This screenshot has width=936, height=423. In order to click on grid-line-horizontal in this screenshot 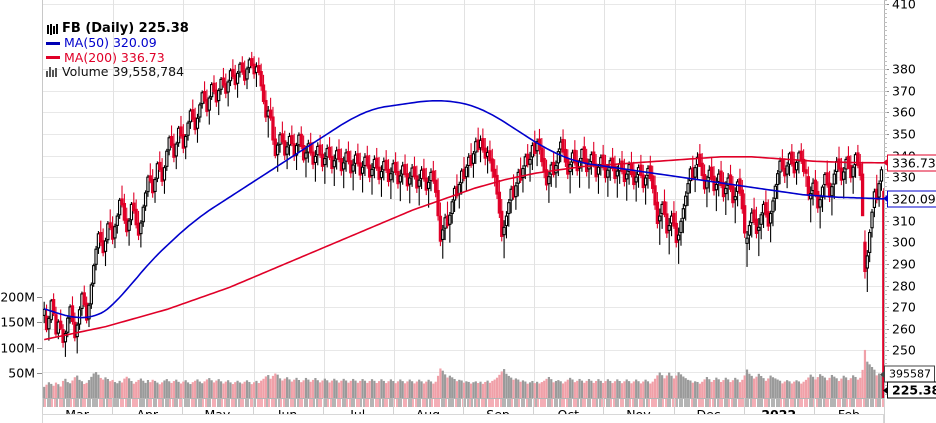, I will do `click(463, 372)`.